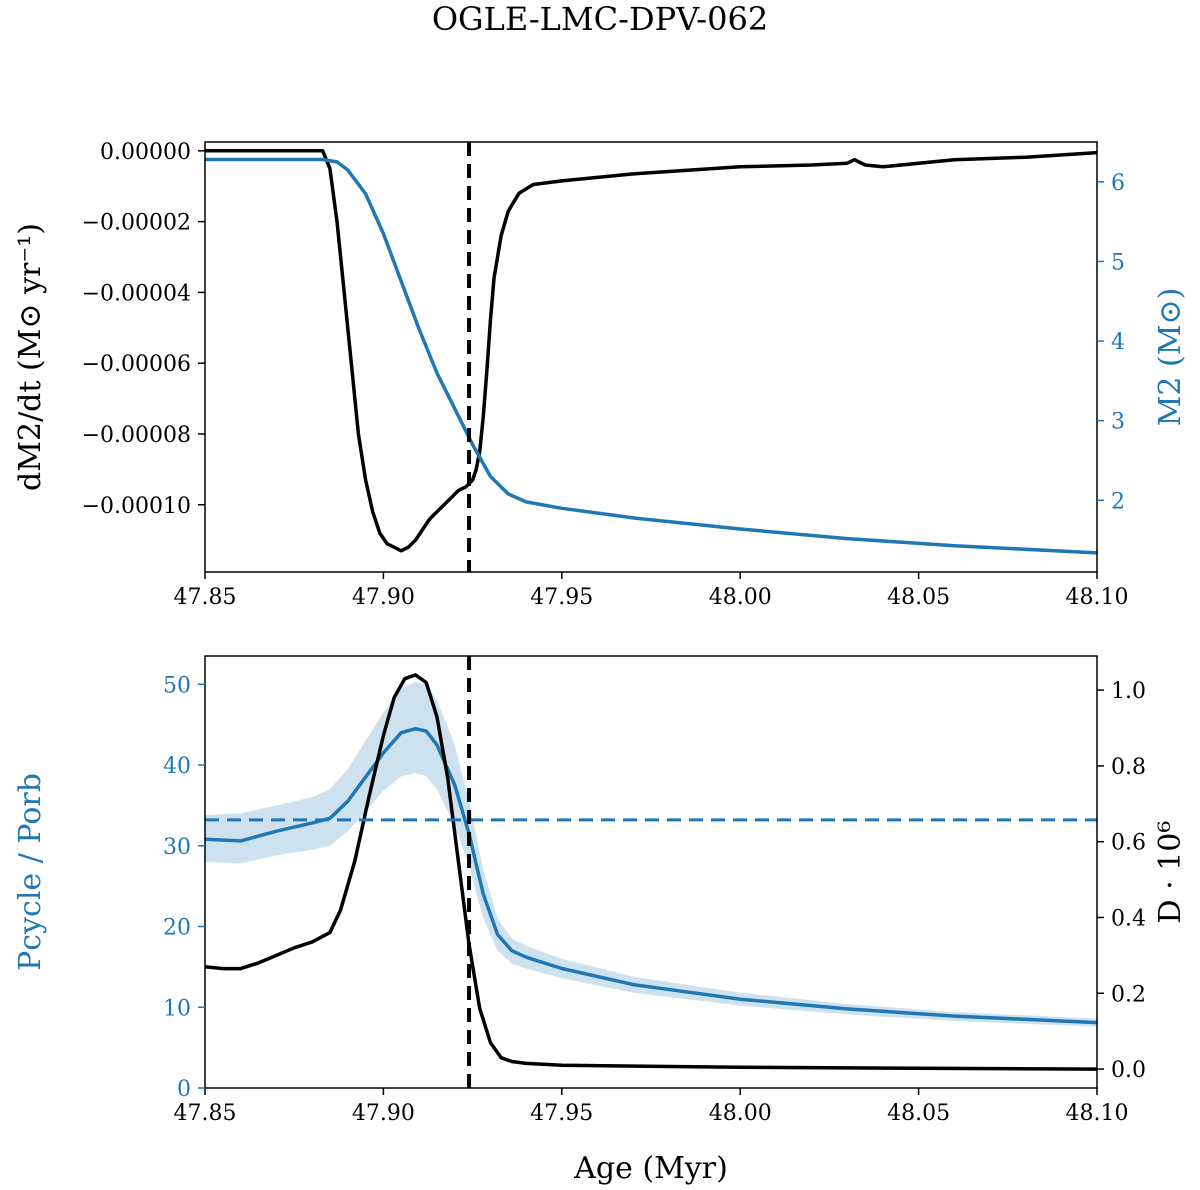 The height and width of the screenshot is (1190, 1200). I want to click on x-tick-label-top: 47.95, so click(561, 597).